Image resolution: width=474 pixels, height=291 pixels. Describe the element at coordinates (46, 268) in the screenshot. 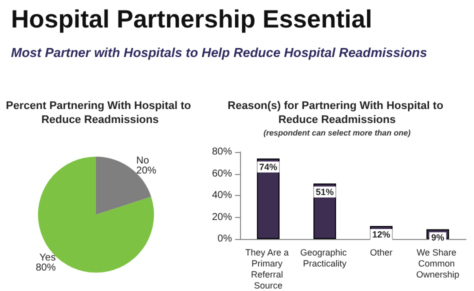

I see `data-label: 80%` at that location.